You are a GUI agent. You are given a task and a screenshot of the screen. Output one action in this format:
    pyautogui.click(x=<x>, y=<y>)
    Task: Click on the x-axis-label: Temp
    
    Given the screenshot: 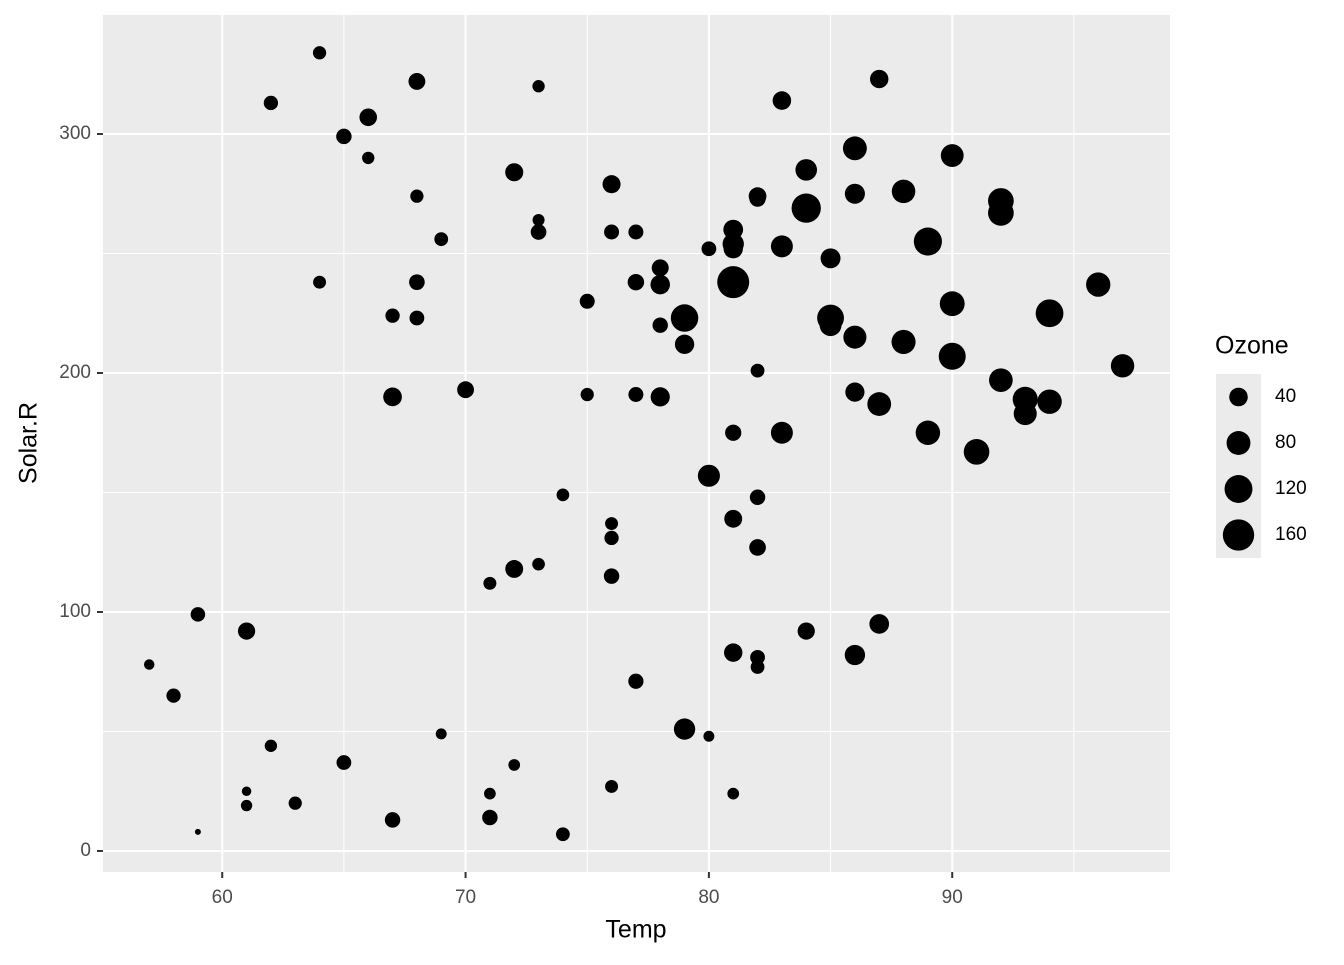 What is the action you would take?
    pyautogui.click(x=635, y=930)
    